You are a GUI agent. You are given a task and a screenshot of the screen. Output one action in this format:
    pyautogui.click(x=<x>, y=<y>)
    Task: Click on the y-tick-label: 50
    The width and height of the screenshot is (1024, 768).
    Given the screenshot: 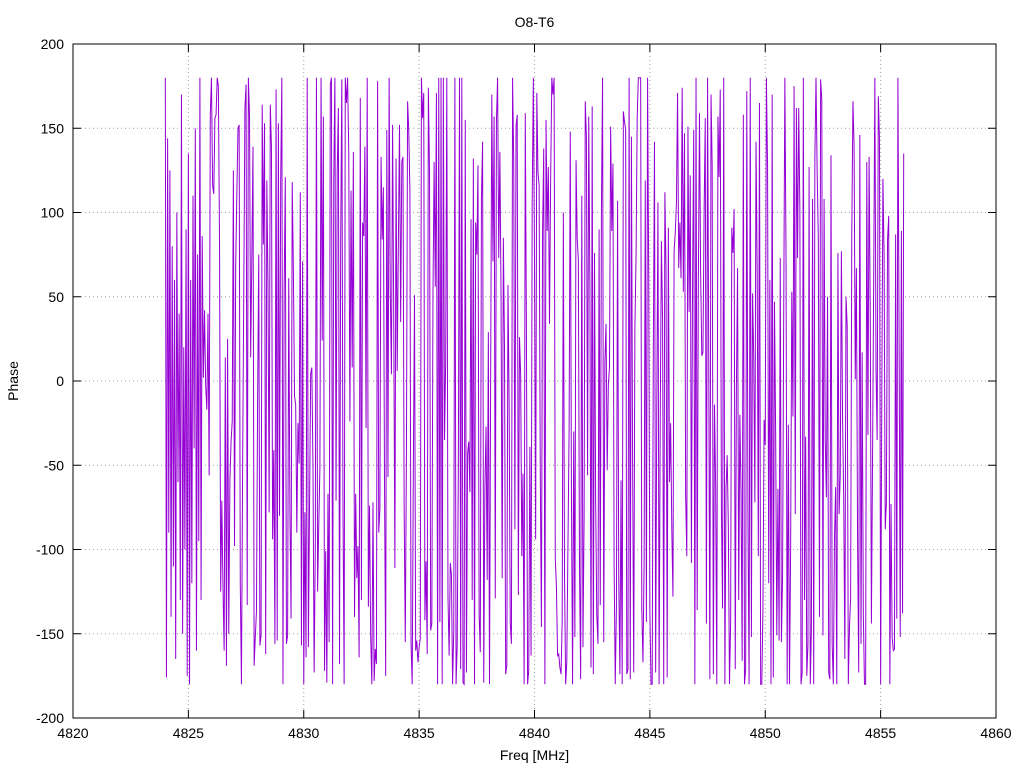 What is the action you would take?
    pyautogui.click(x=56, y=297)
    